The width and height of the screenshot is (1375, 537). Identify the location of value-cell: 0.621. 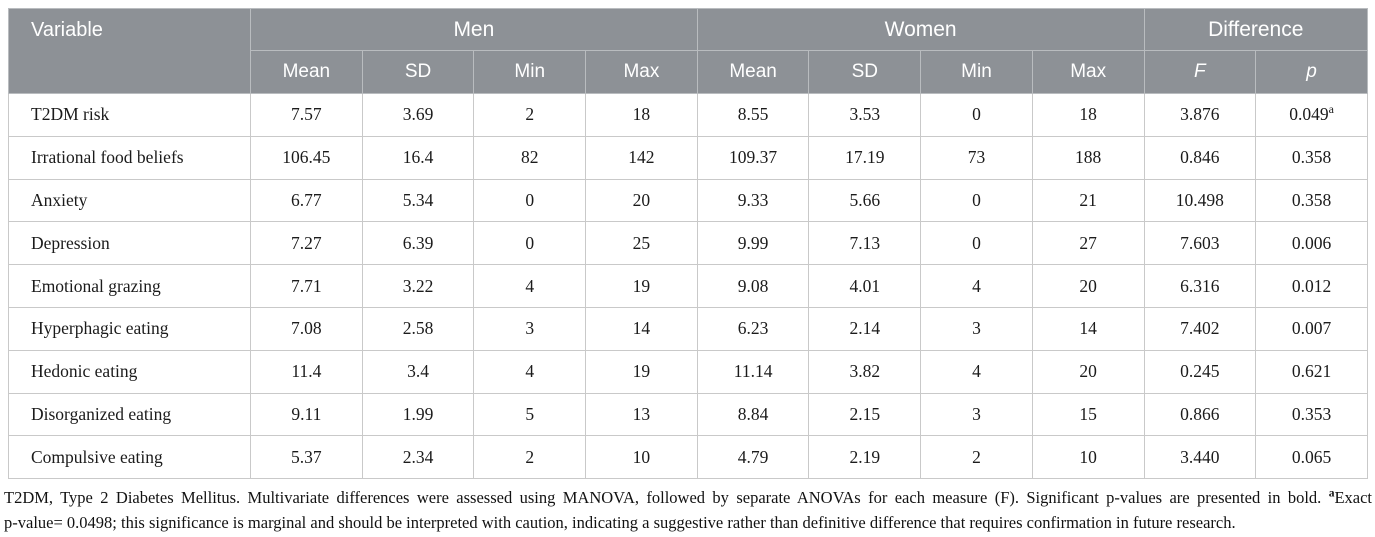
(1311, 371).